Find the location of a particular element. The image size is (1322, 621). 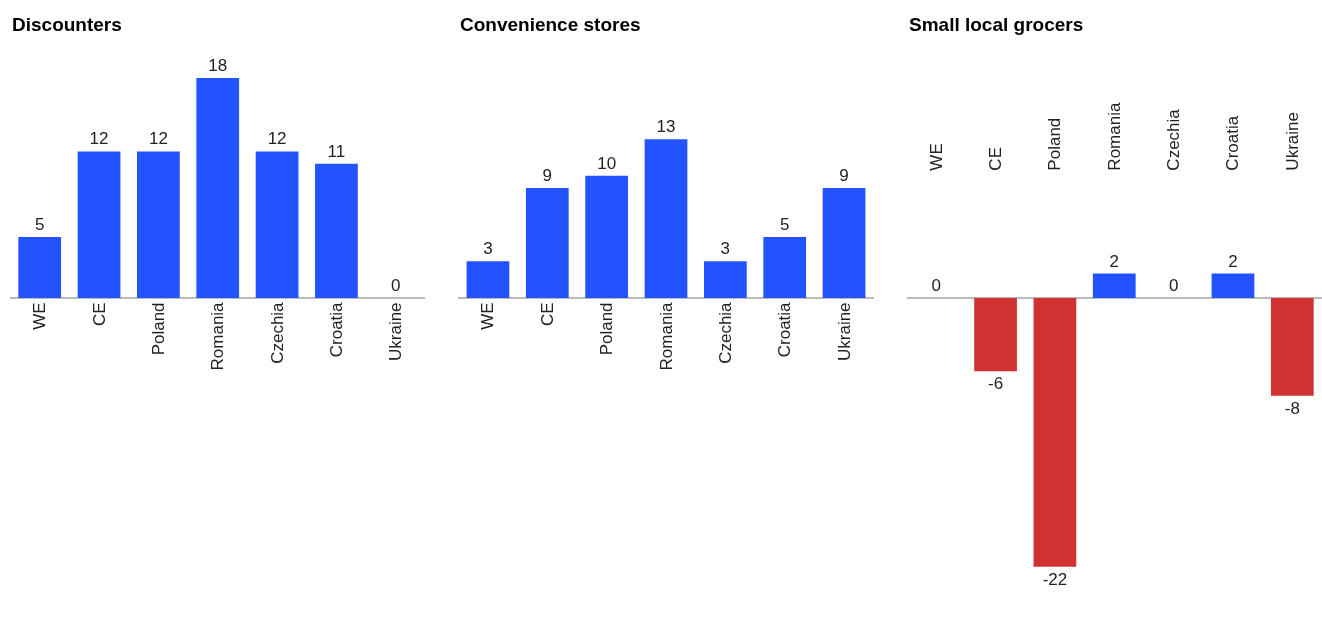

data-label: 11 is located at coordinates (336, 151).